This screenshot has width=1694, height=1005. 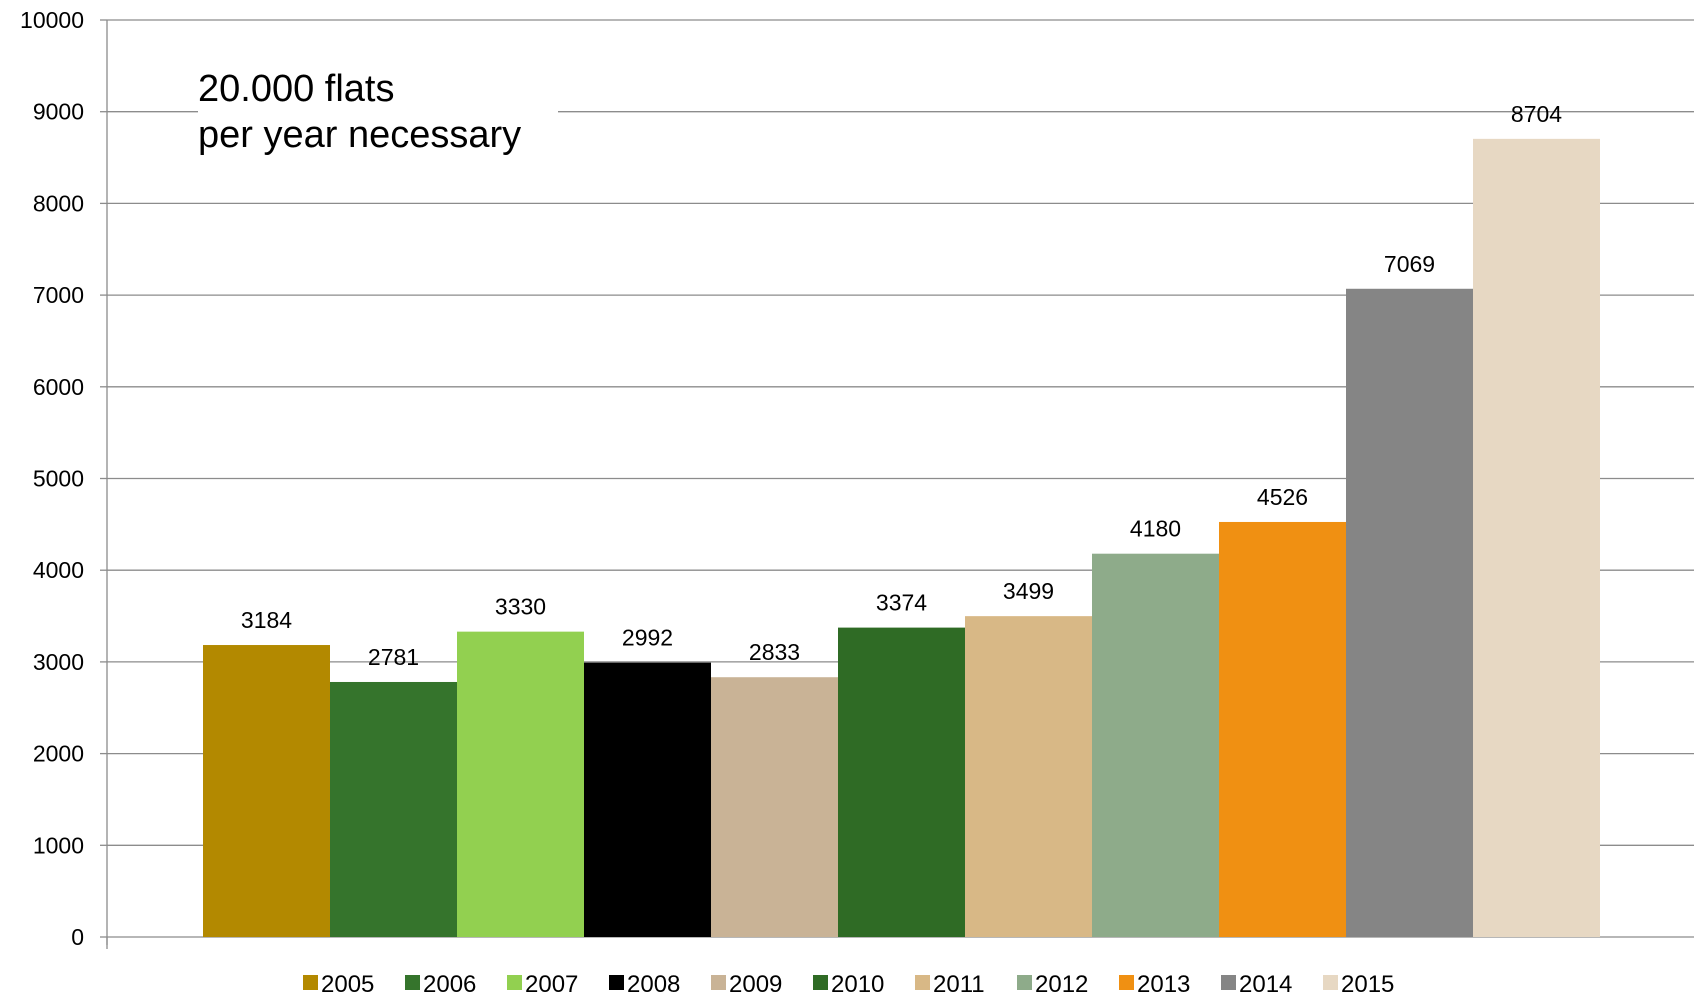 What do you see at coordinates (412, 982) in the screenshot?
I see `legend-swatch-2006` at bounding box center [412, 982].